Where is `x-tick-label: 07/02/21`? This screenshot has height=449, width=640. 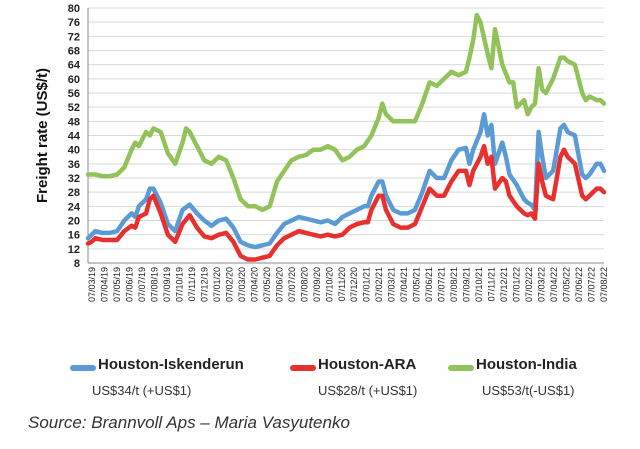
x-tick-label: 07/02/21 is located at coordinates (379, 284).